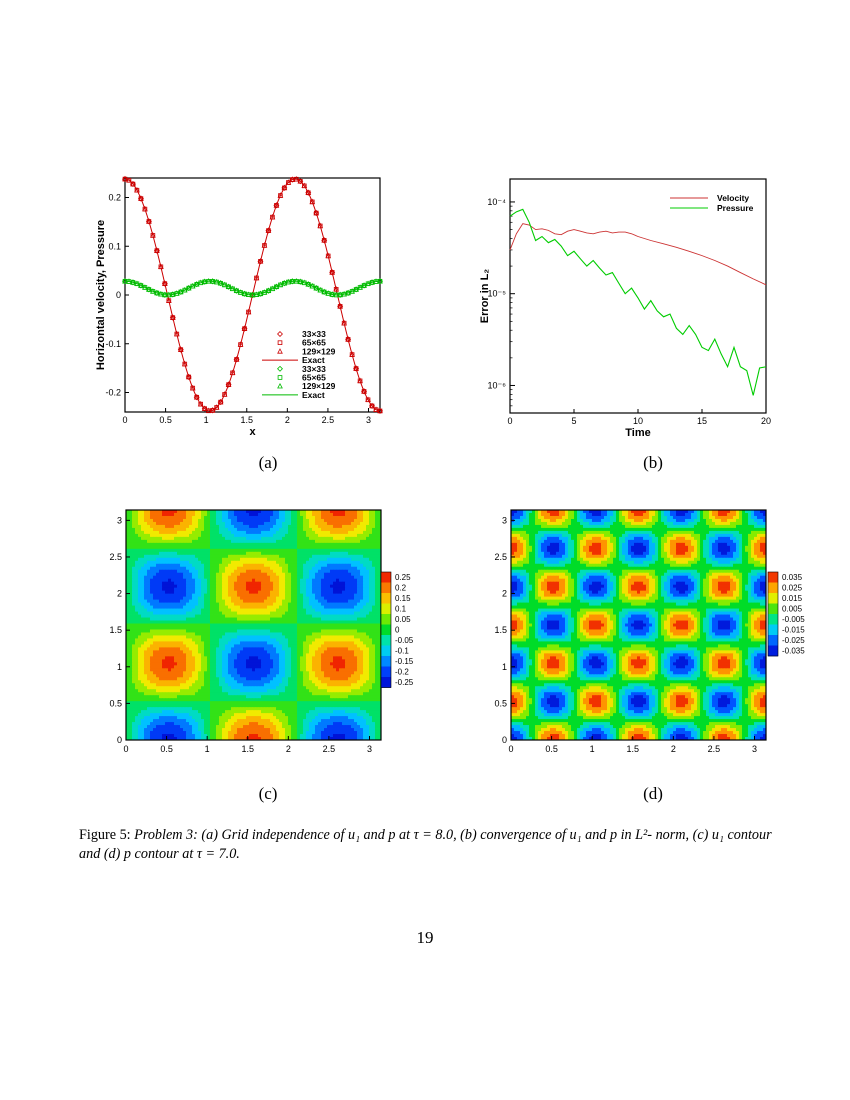 Image resolution: width=850 pixels, height=1100 pixels. I want to click on x-tick-label: 10, so click(638, 421).